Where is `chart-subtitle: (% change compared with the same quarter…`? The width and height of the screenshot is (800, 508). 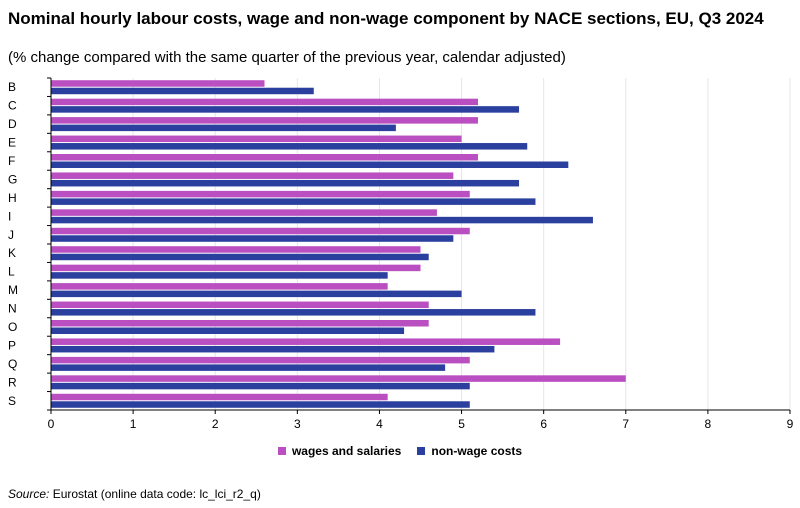 chart-subtitle: (% change compared with the same quarter… is located at coordinates (287, 57).